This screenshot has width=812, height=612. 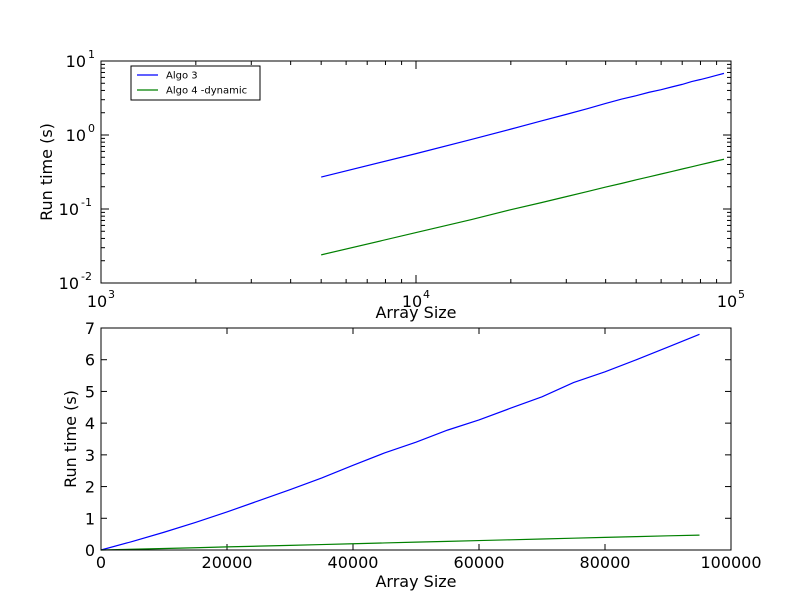 I want to click on top-y-tick-exponent: -2, so click(x=86, y=276).